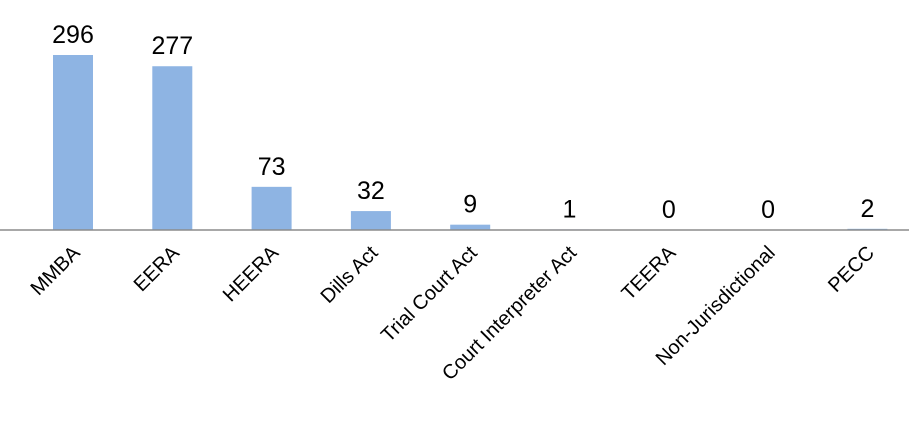 This screenshot has width=909, height=442. What do you see at coordinates (272, 167) in the screenshot?
I see `value-label: 73` at bounding box center [272, 167].